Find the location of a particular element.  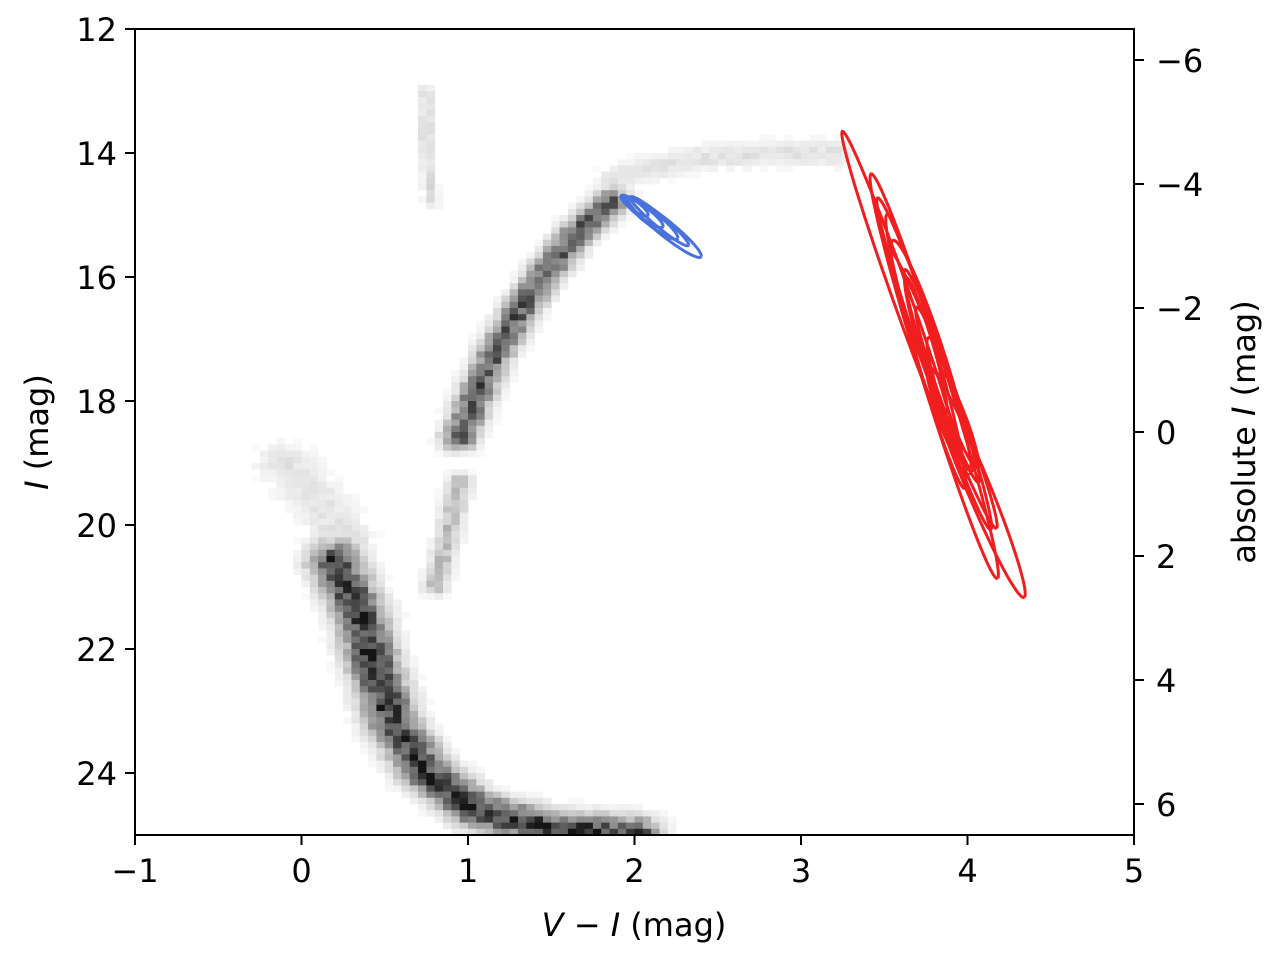

x-axis-label: V − I (mag) is located at coordinates (634, 925).